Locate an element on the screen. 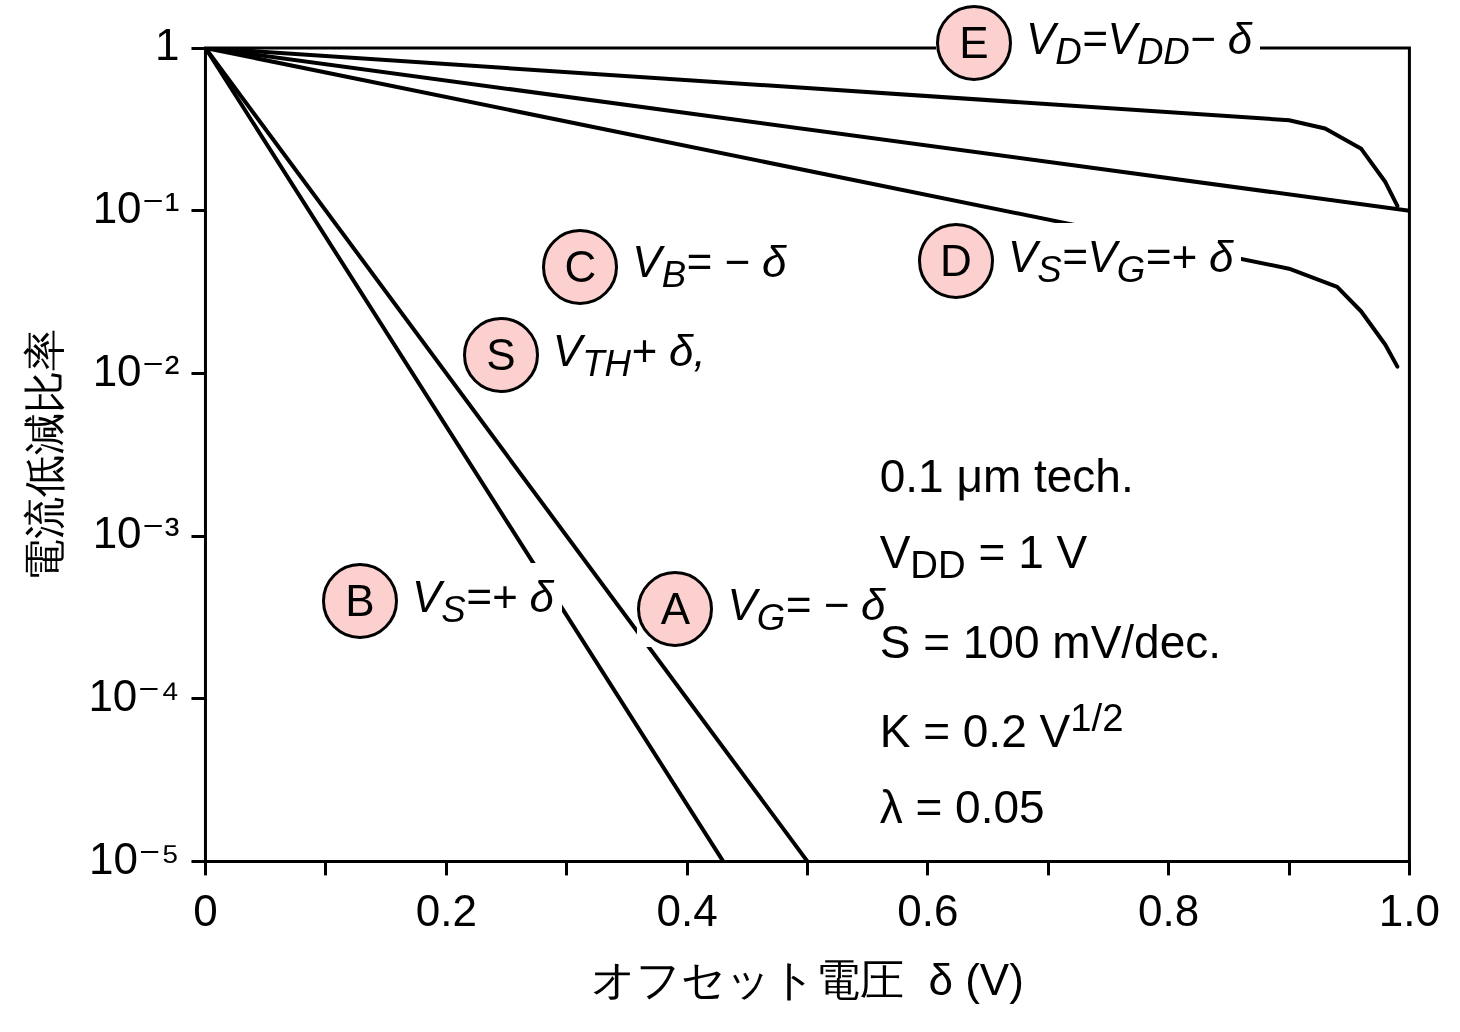 The height and width of the screenshot is (1032, 1460). annotation: λ = 0.05 is located at coordinates (962, 807).